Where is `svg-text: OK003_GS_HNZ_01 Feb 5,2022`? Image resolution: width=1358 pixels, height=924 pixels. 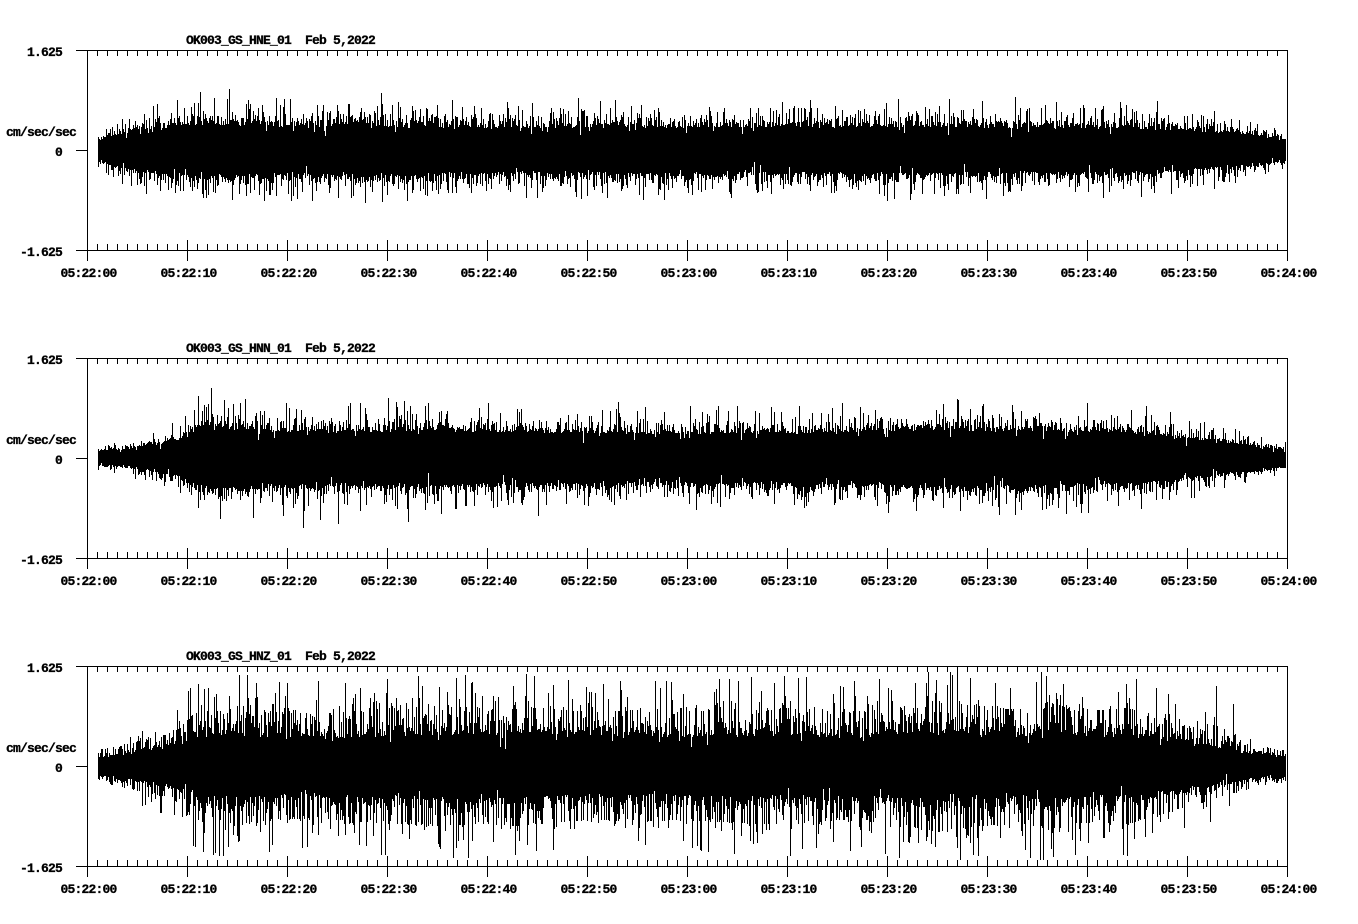
svg-text: OK003_GS_HNZ_01 Feb 5,2022 is located at coordinates (281, 656).